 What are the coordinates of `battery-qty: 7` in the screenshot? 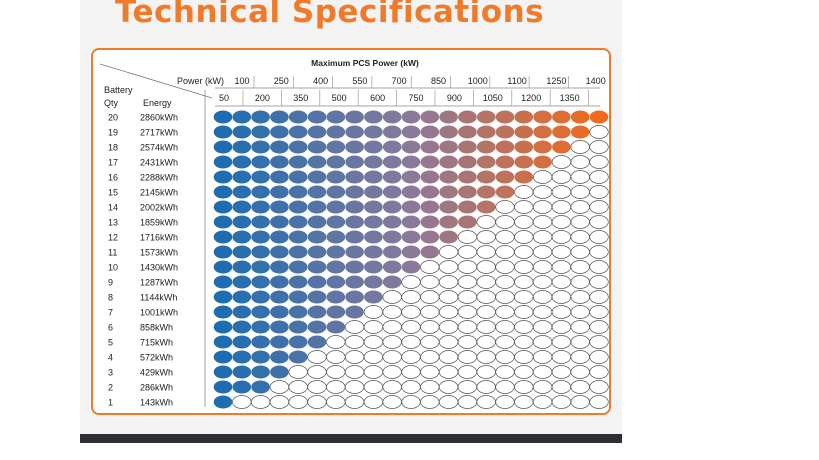 It's located at (110, 313).